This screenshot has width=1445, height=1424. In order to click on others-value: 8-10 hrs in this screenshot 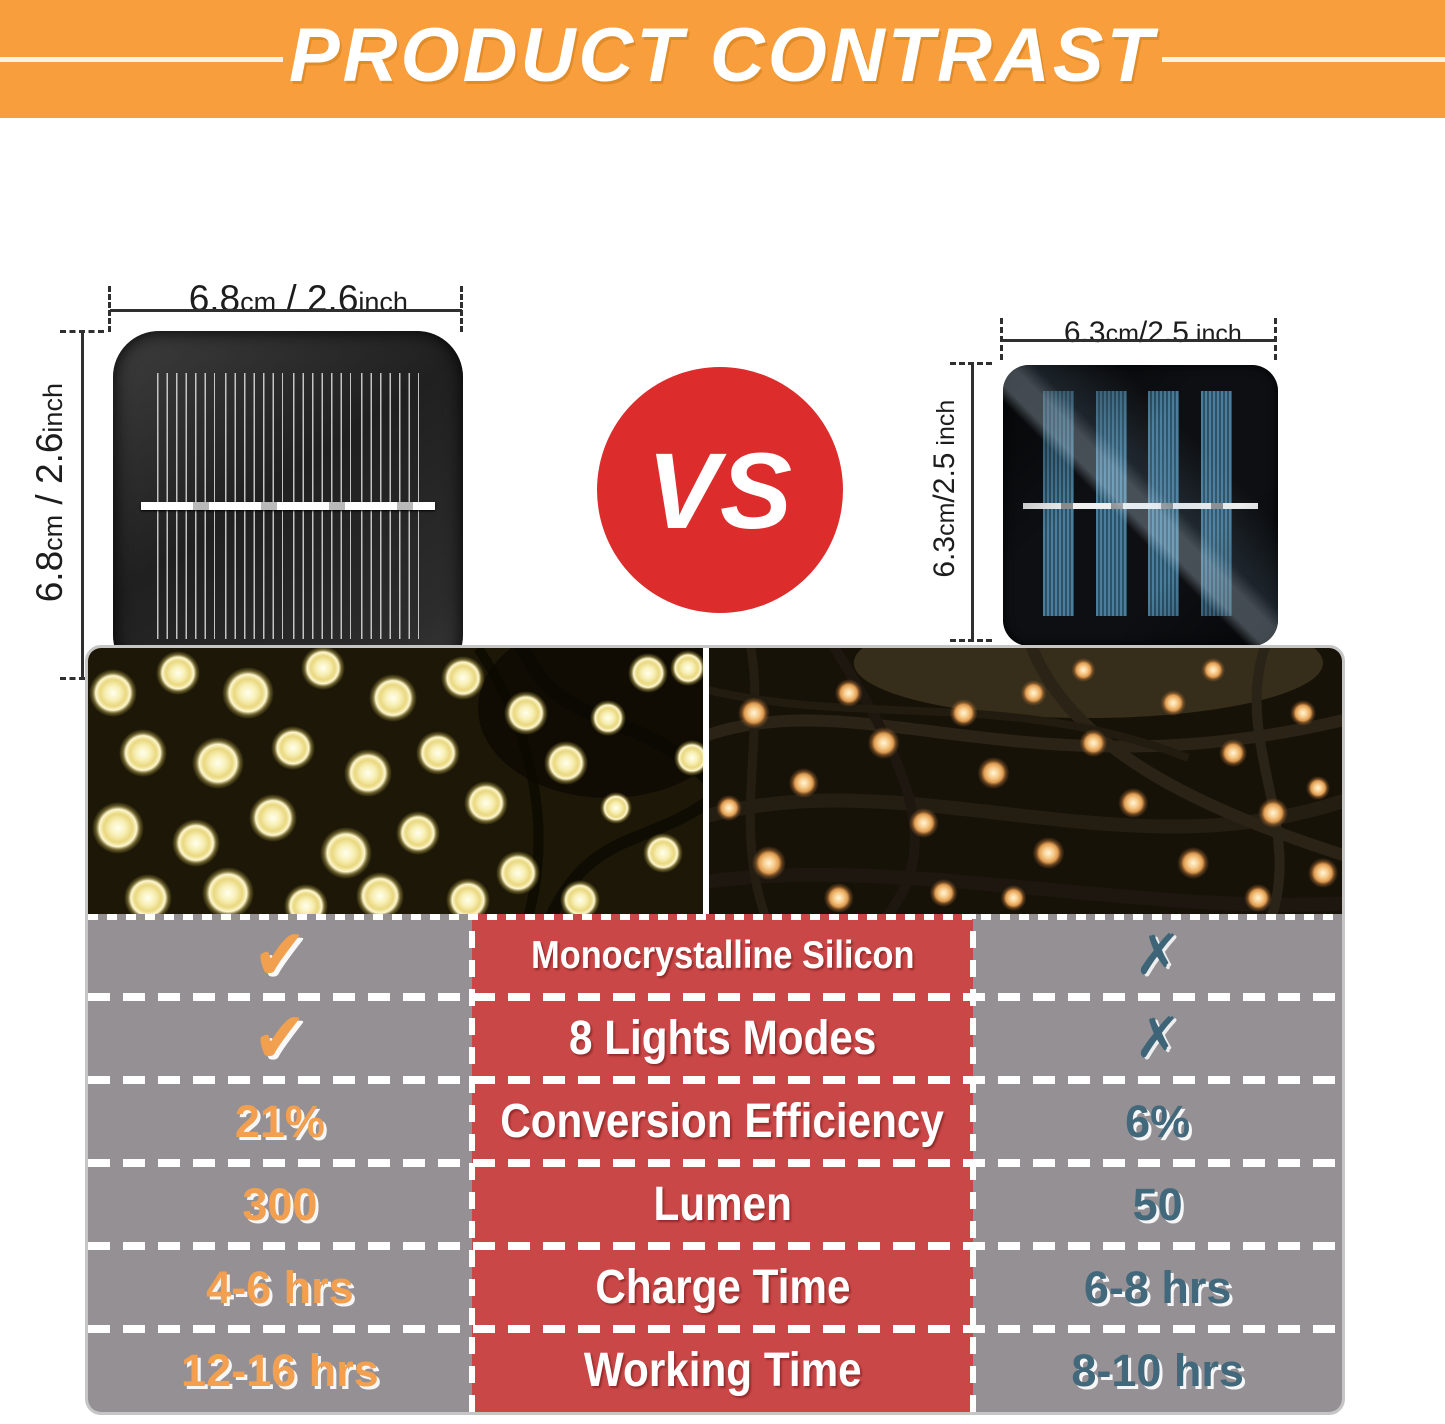, I will do `click(1157, 1370)`.